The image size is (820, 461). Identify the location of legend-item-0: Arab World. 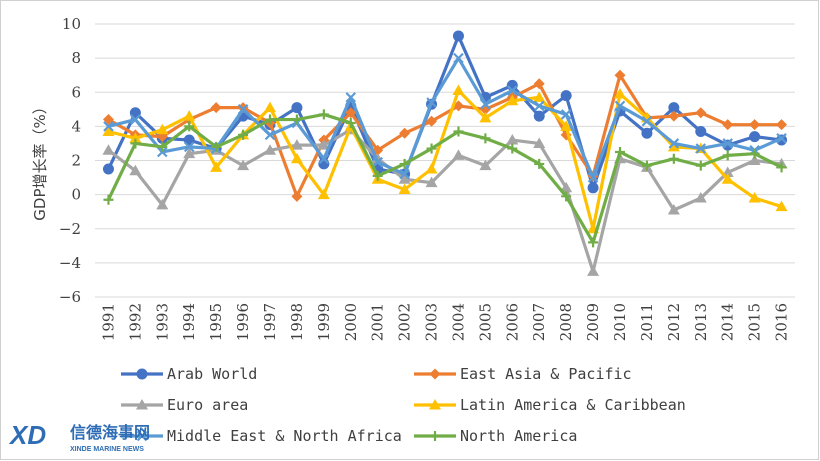
(189, 374).